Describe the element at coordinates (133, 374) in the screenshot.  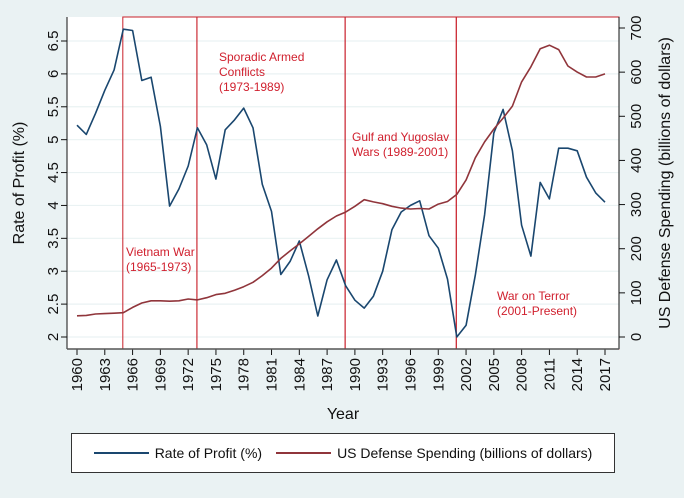
I see `x-tick-label: 1966` at that location.